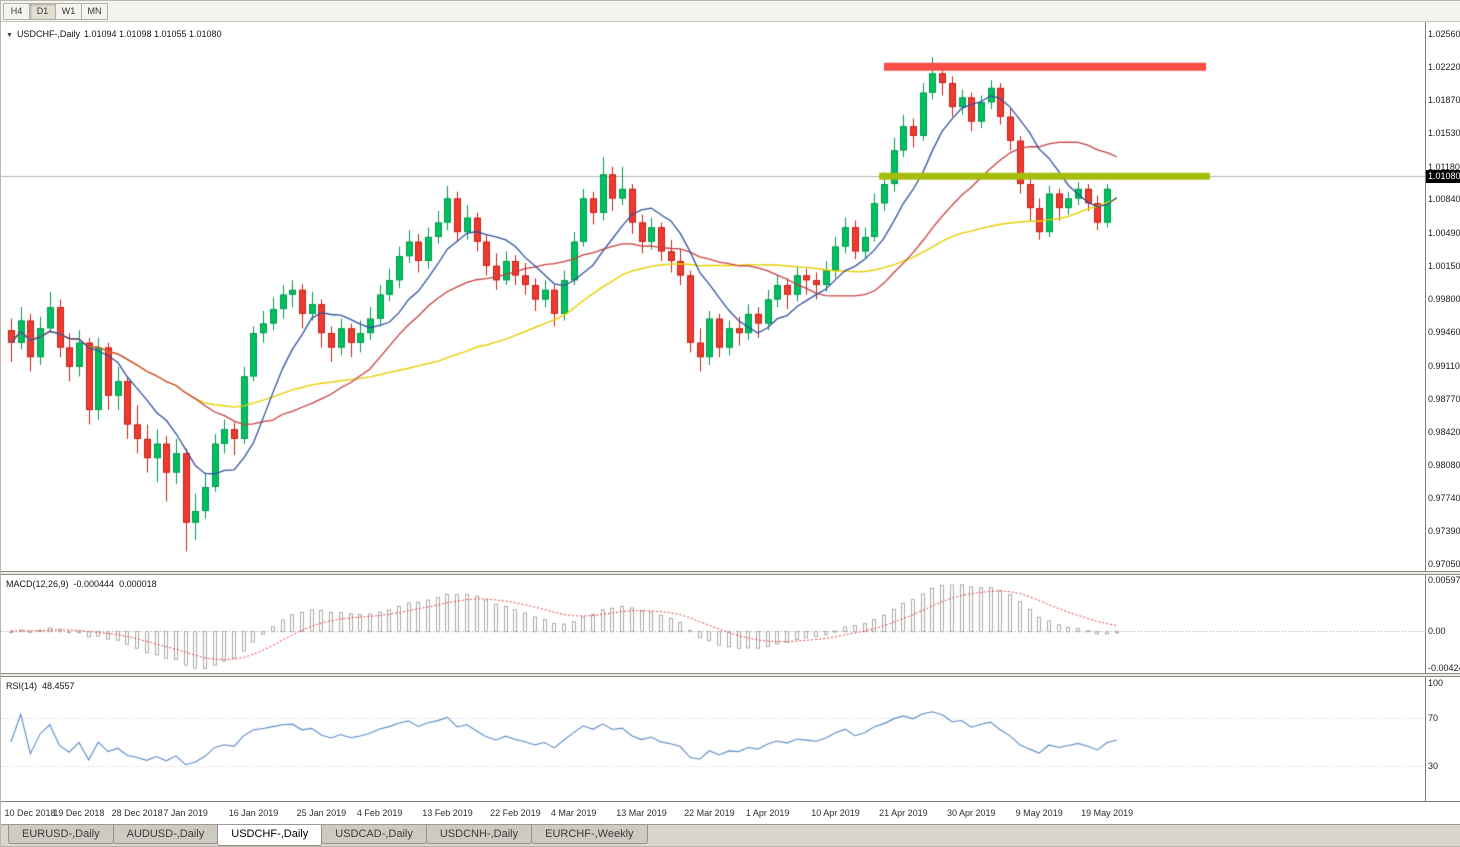 The width and height of the screenshot is (1460, 847). What do you see at coordinates (589, 834) in the screenshot?
I see `chart-tab-eurchf-weekly: EURCHF-,Weekly` at bounding box center [589, 834].